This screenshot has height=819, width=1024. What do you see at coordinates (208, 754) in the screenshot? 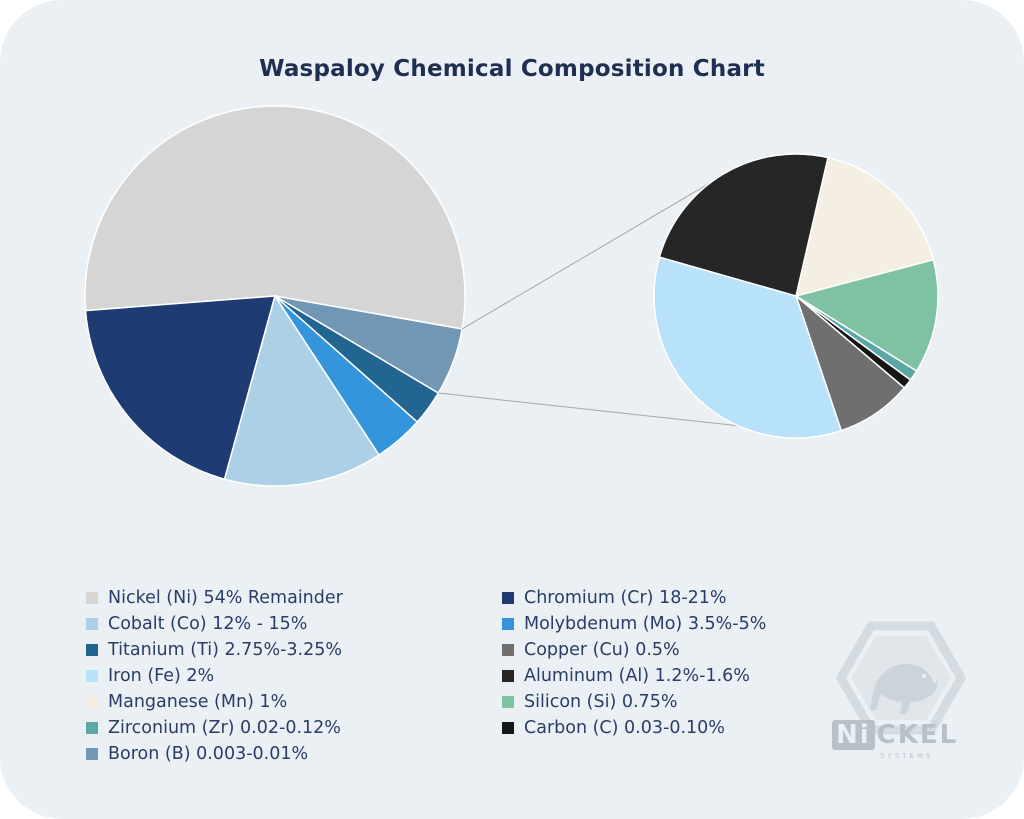
I see `legend-label: Boron (B) 0.003-0.01%` at bounding box center [208, 754].